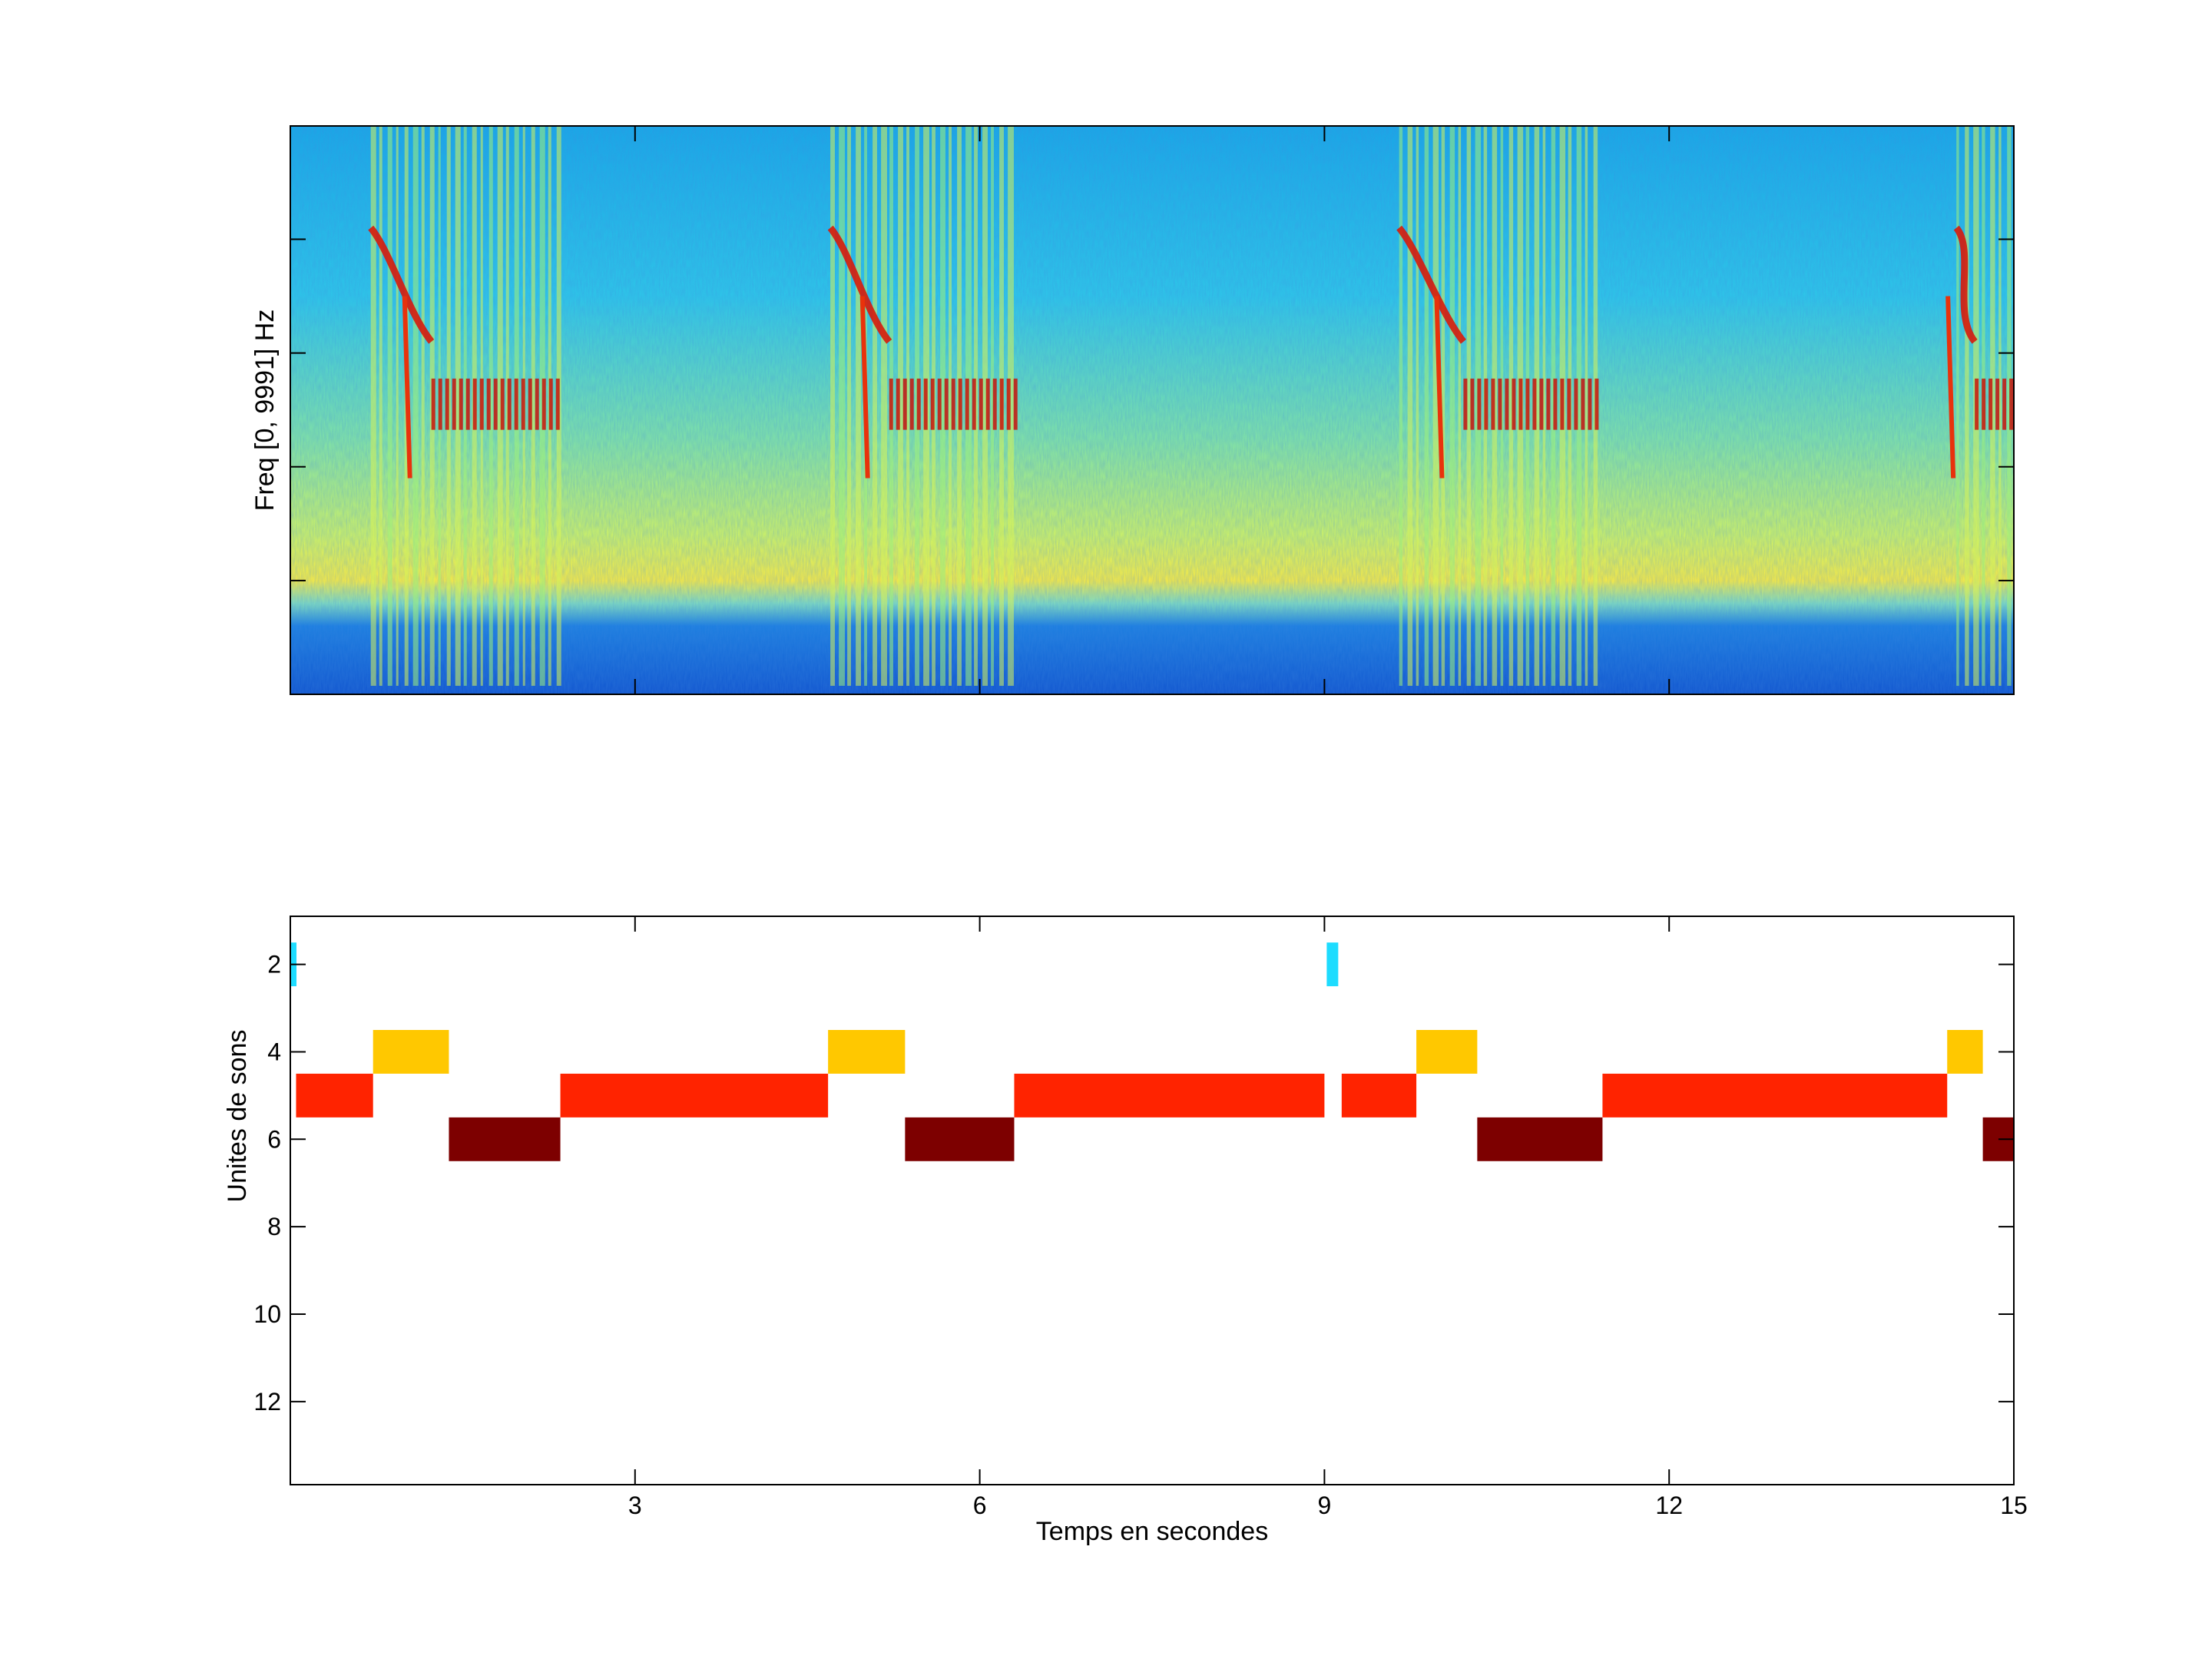  What do you see at coordinates (1950, 387) in the screenshot?
I see `call-downsweep` at bounding box center [1950, 387].